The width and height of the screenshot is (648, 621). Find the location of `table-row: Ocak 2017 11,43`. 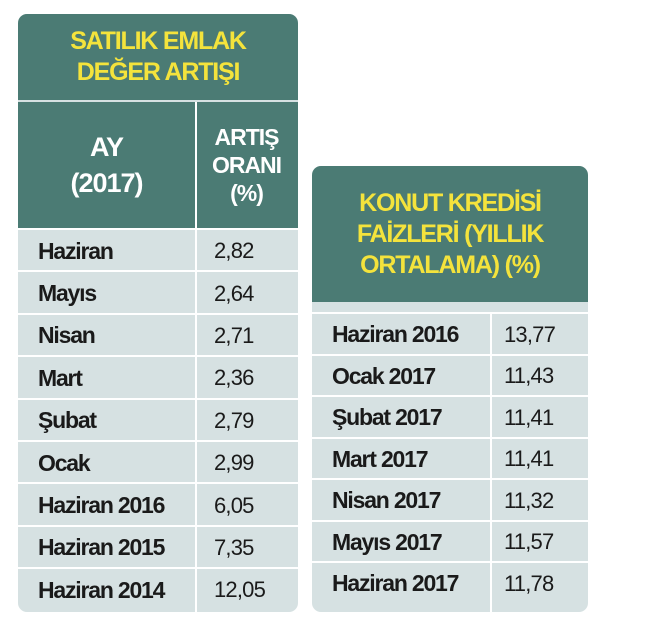

table-row: Ocak 2017 11,43 is located at coordinates (450, 375).